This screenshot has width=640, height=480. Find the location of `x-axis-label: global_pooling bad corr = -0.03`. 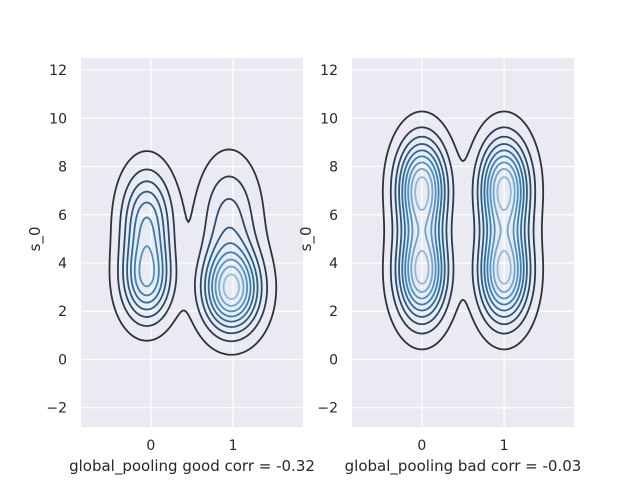

x-axis-label: global_pooling bad corr = -0.03 is located at coordinates (463, 466).